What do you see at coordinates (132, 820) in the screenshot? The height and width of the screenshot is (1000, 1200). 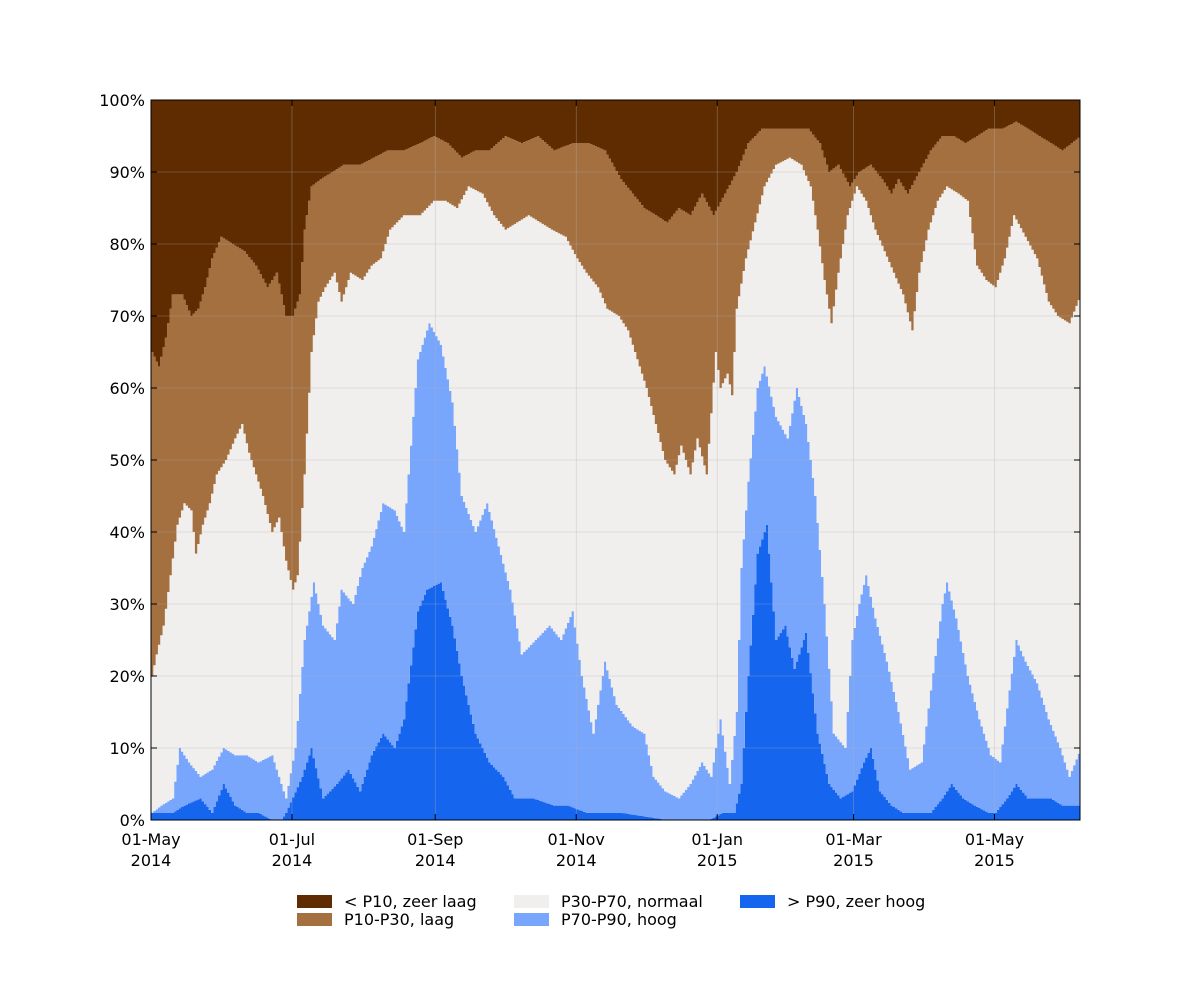 I see `y-tick-label: 0%` at bounding box center [132, 820].